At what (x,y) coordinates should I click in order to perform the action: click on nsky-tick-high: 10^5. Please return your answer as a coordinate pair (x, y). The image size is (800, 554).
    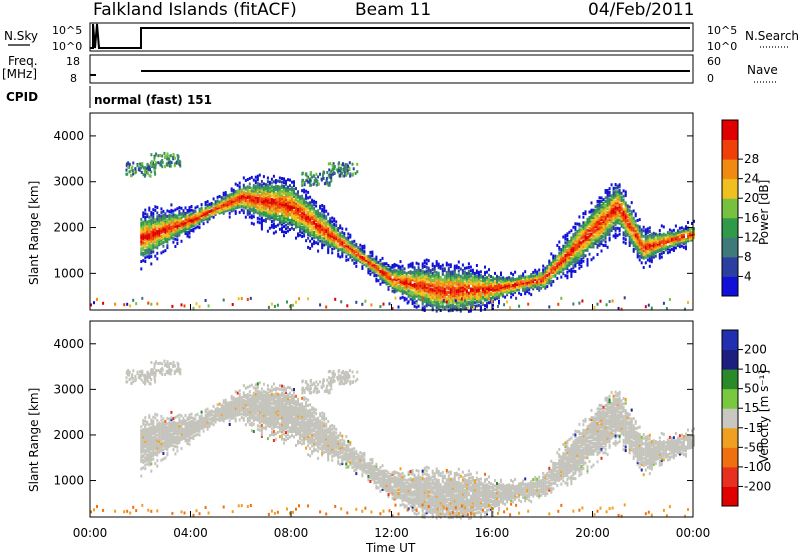
    Looking at the image, I should click on (67, 30).